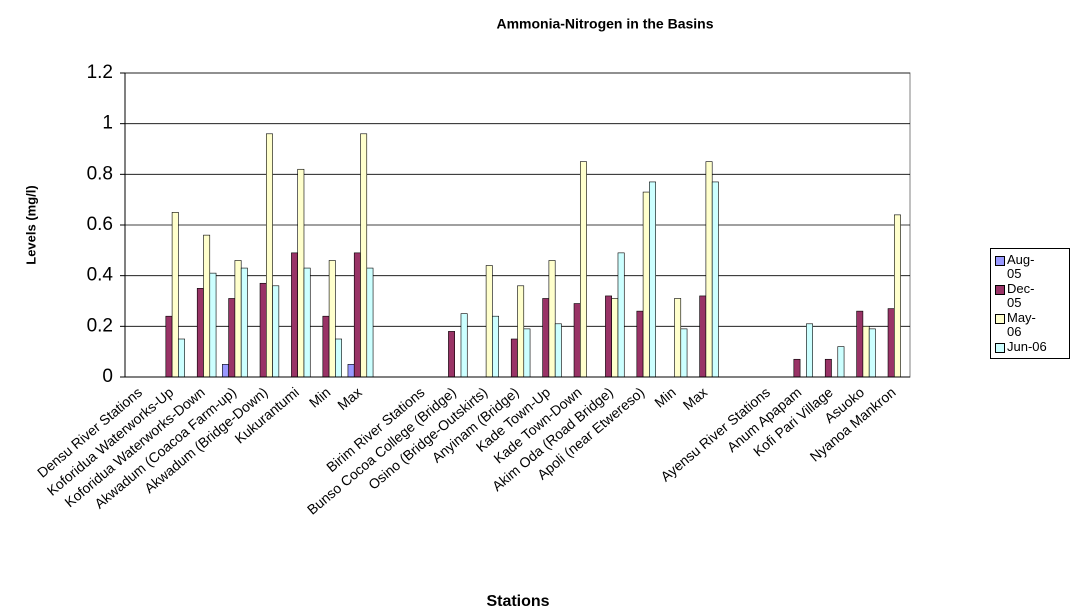 The image size is (1072, 614). Describe the element at coordinates (1027, 346) in the screenshot. I see `legend-label: Jun-06` at that location.